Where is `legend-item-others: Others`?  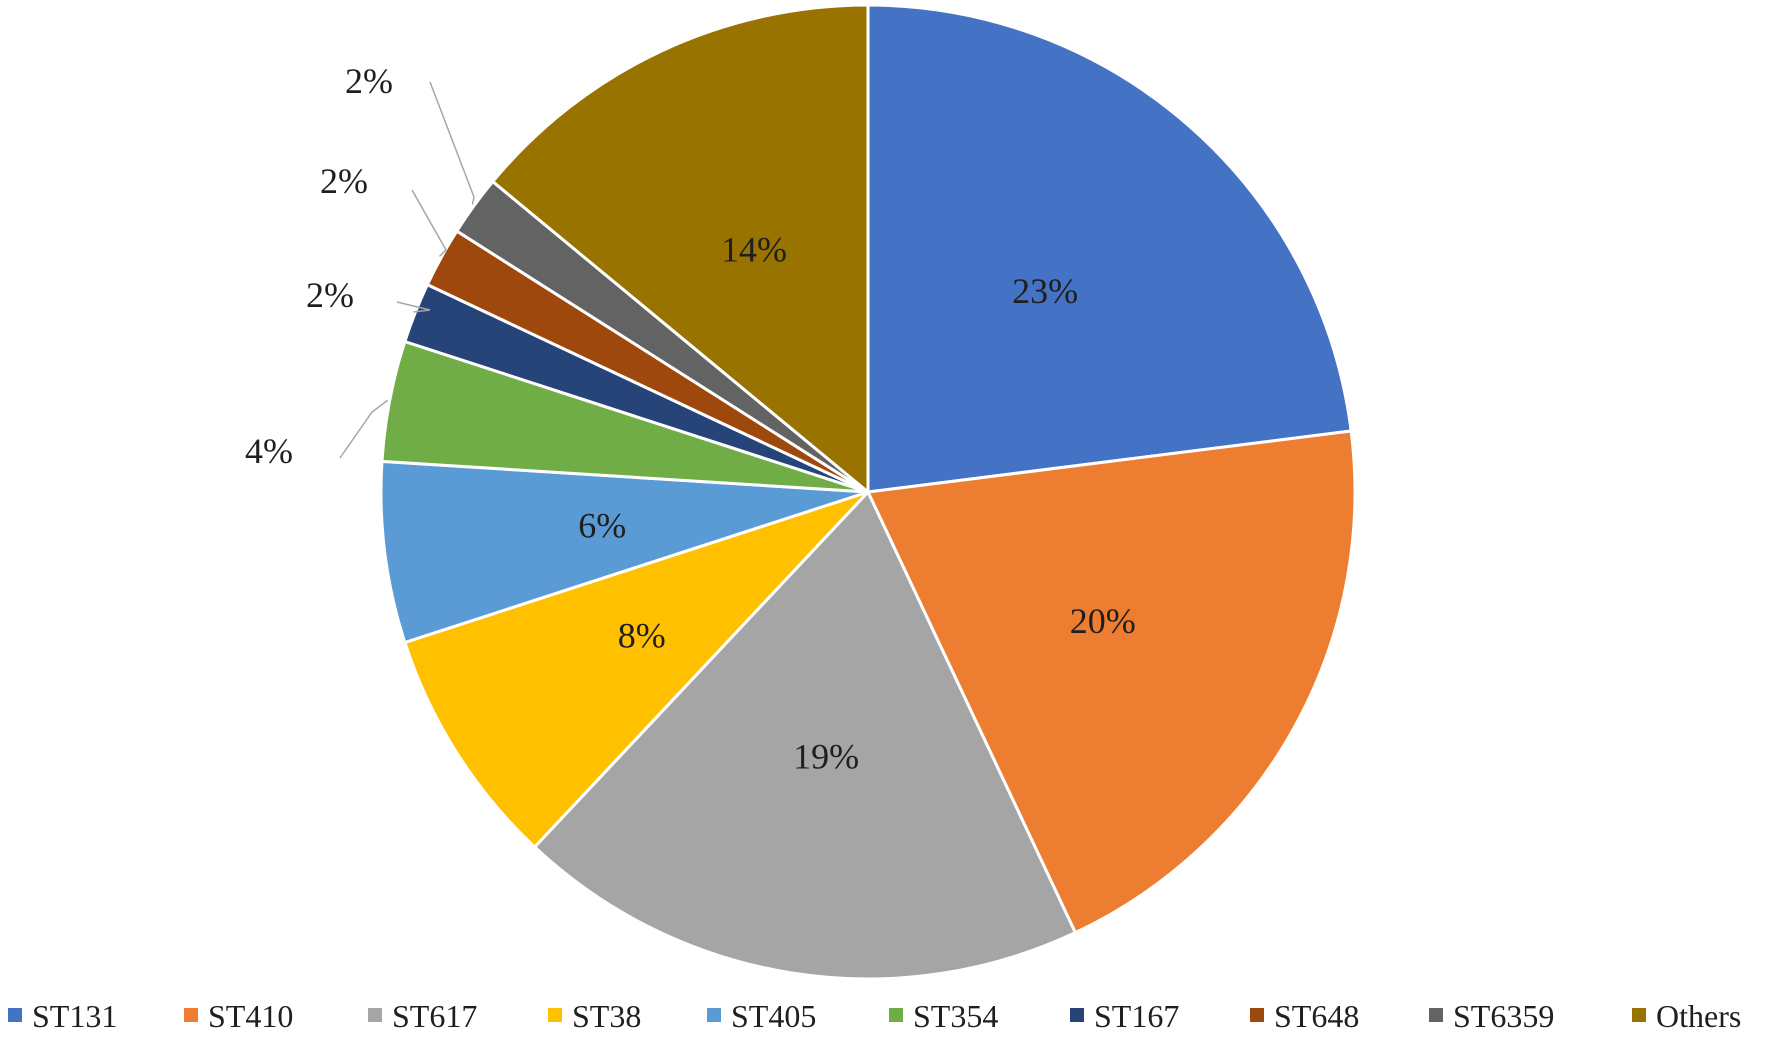 legend-item-others: Others is located at coordinates (1686, 1016).